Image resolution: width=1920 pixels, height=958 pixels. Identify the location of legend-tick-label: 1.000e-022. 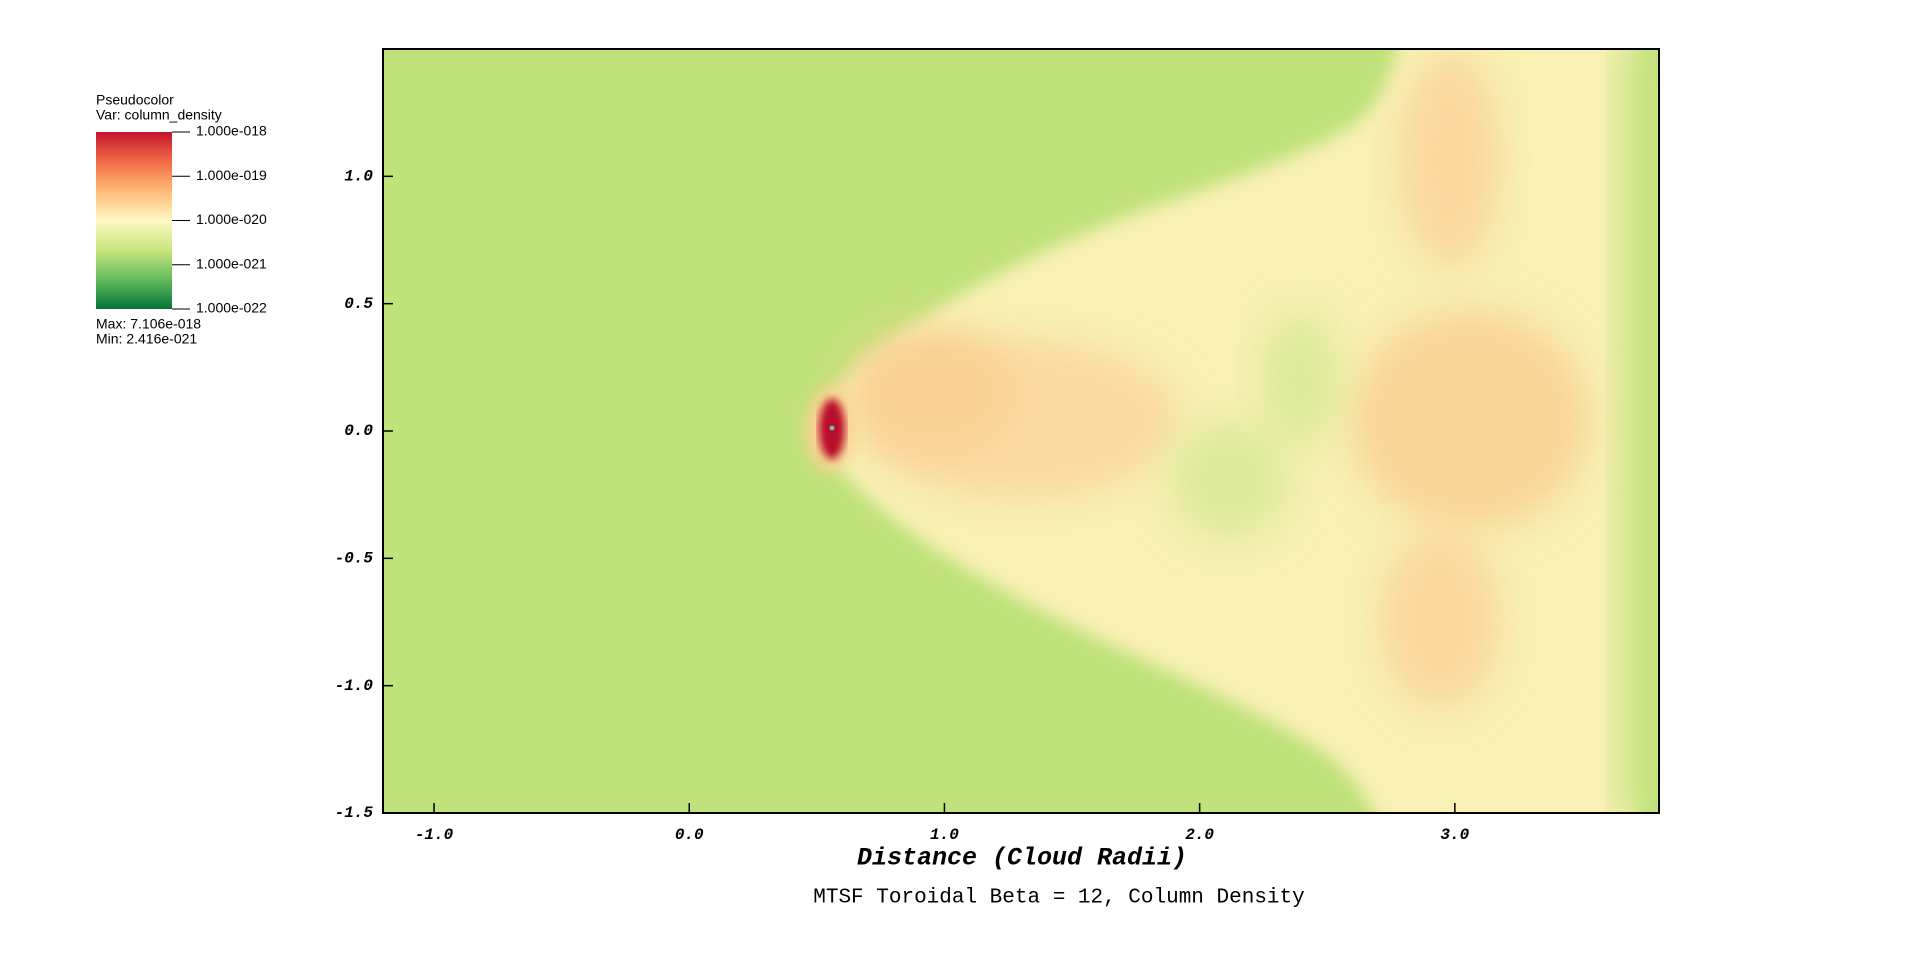
(231, 308).